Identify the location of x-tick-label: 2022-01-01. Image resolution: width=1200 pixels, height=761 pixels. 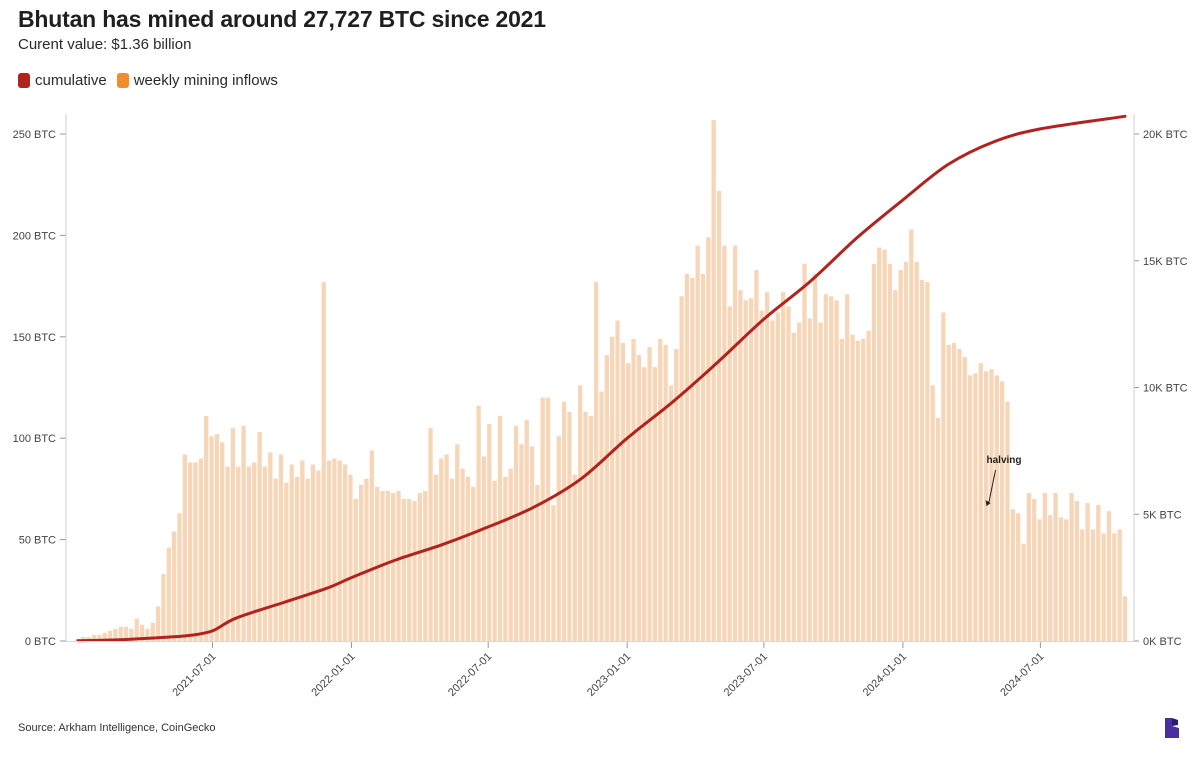
(333, 675).